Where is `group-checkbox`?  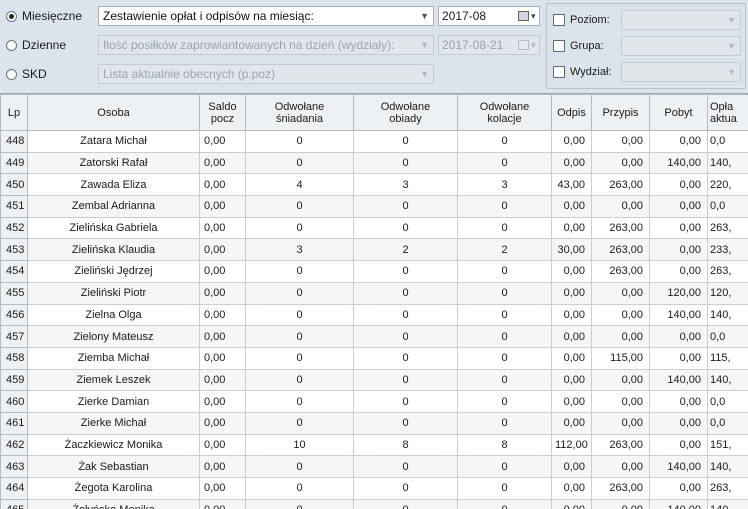
group-checkbox is located at coordinates (559, 46).